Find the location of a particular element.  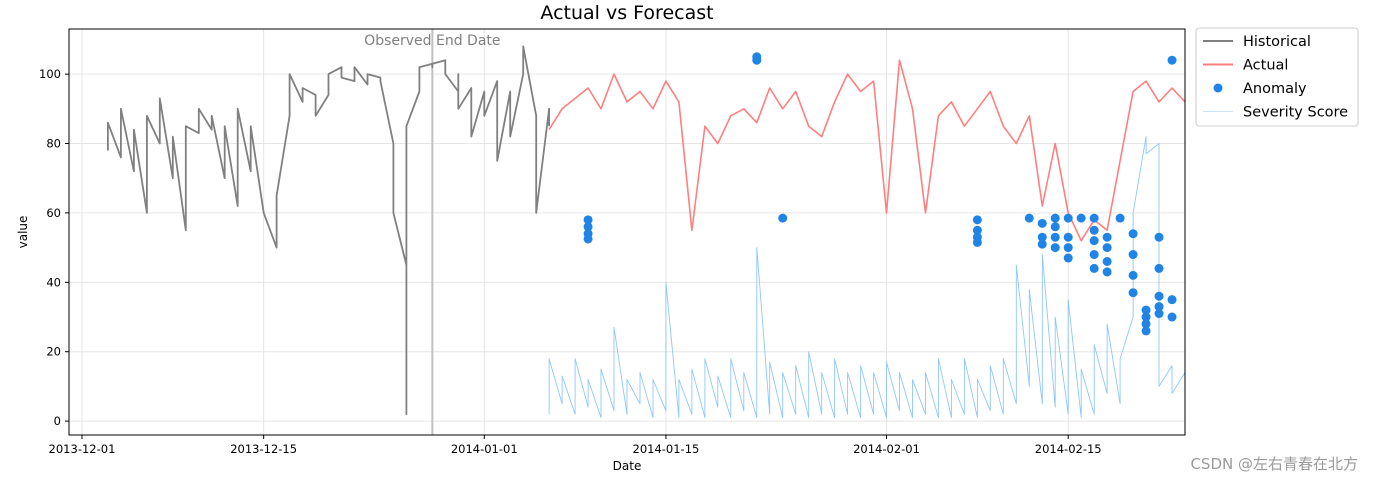

chart-title: Actual vs Forecast is located at coordinates (626, 13).